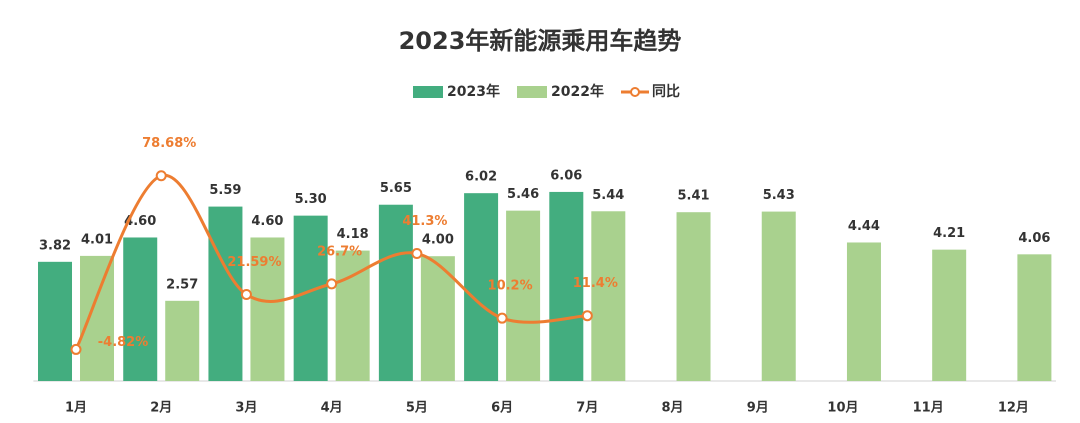  I want to click on legend-marker, so click(635, 92).